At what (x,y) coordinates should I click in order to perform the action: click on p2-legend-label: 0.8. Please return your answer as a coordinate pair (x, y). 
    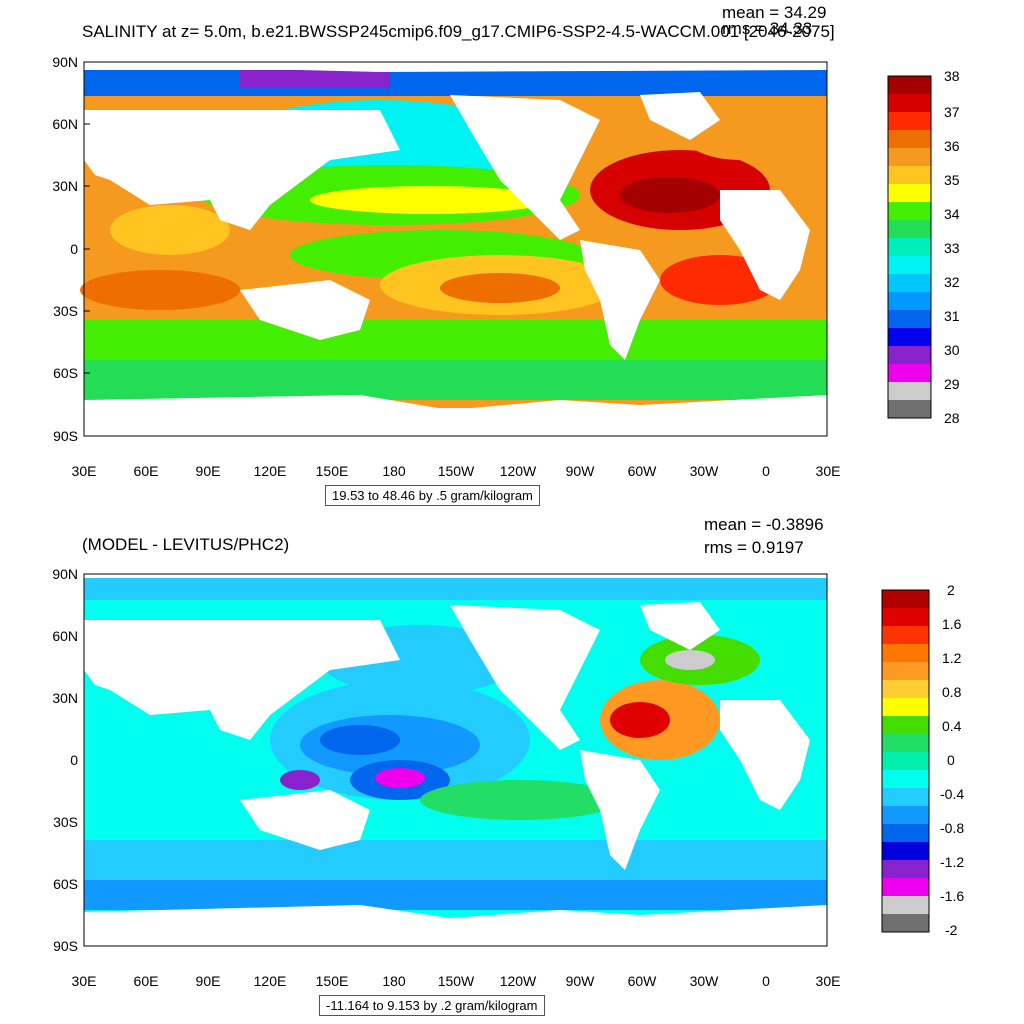
    Looking at the image, I should click on (952, 692).